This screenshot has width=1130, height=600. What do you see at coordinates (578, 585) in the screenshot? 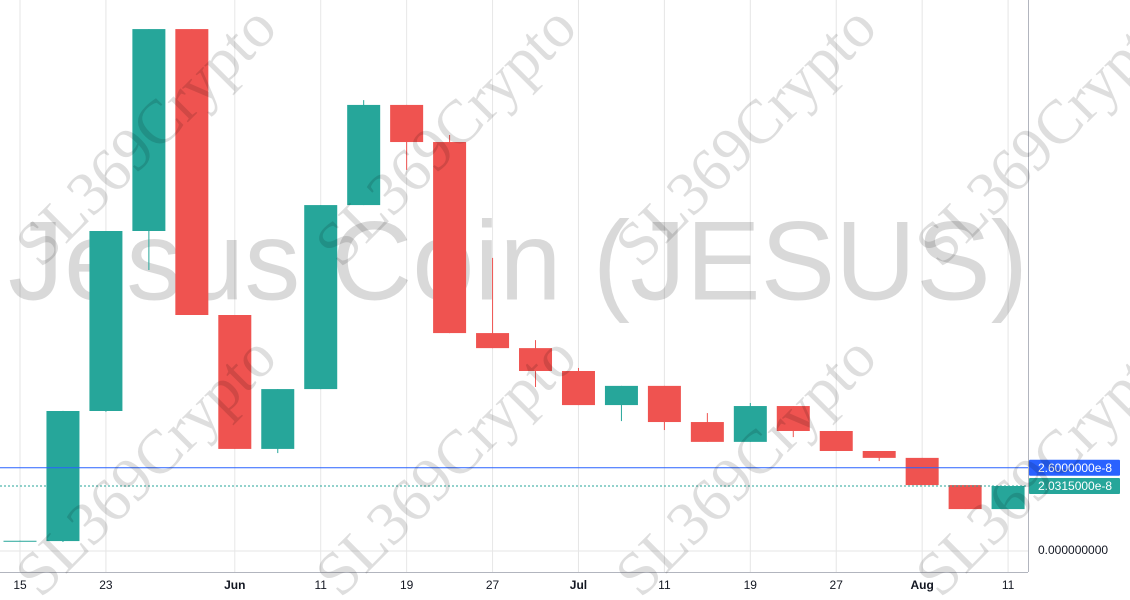
I see `x-tick-label: Jul` at bounding box center [578, 585].